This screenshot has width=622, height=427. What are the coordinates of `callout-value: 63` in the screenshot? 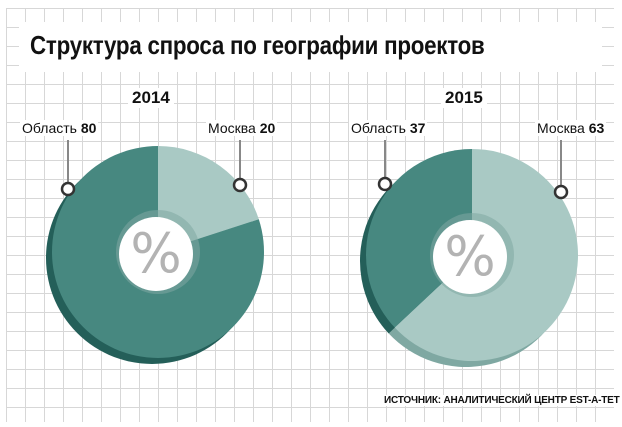 It's located at (596, 128).